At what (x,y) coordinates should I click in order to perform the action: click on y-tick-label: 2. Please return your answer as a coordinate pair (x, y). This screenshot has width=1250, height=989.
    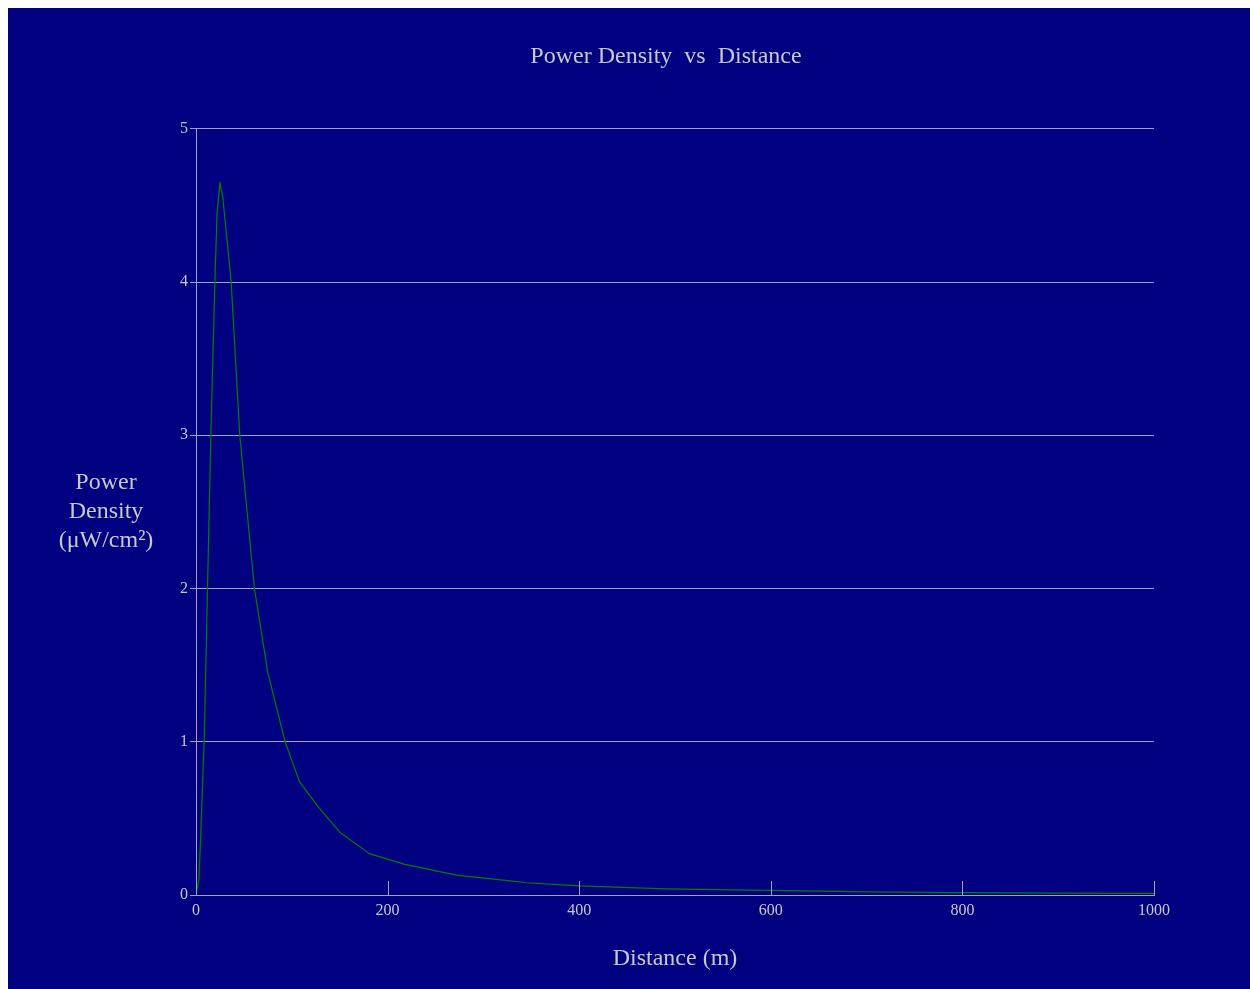
    Looking at the image, I should click on (184, 587).